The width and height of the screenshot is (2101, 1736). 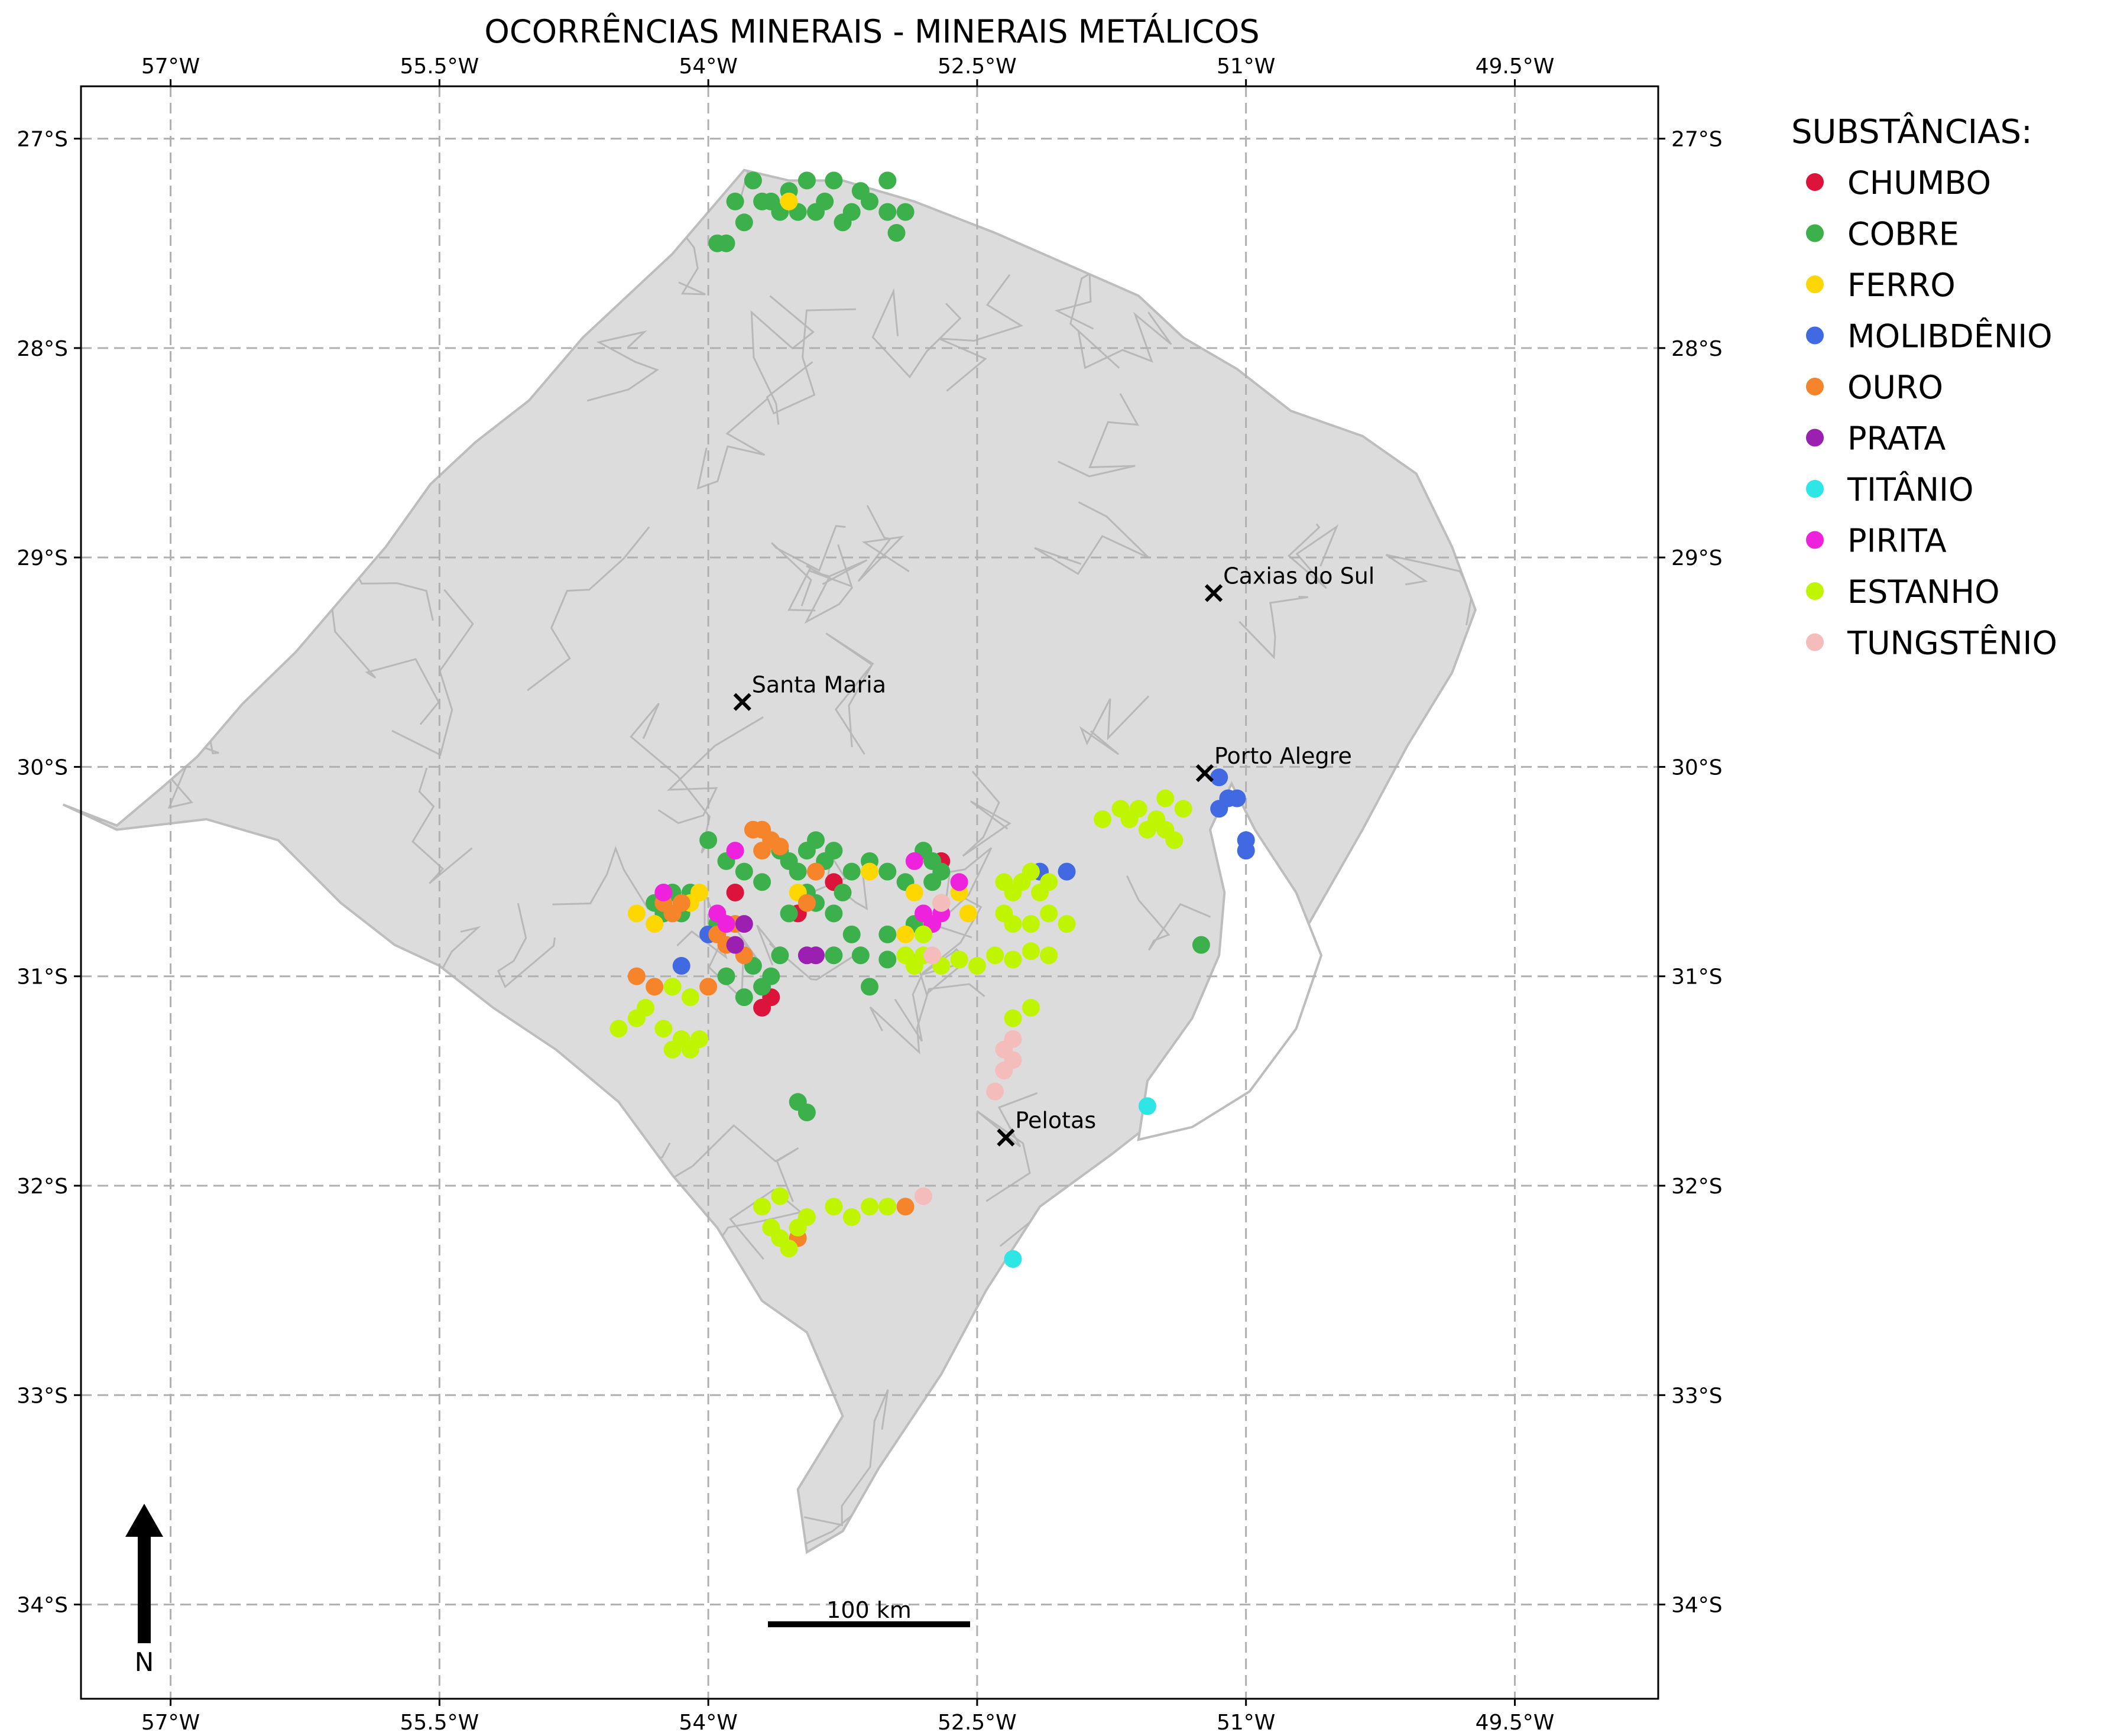 I want to click on x-tick-label-top: 57°W, so click(x=170, y=66).